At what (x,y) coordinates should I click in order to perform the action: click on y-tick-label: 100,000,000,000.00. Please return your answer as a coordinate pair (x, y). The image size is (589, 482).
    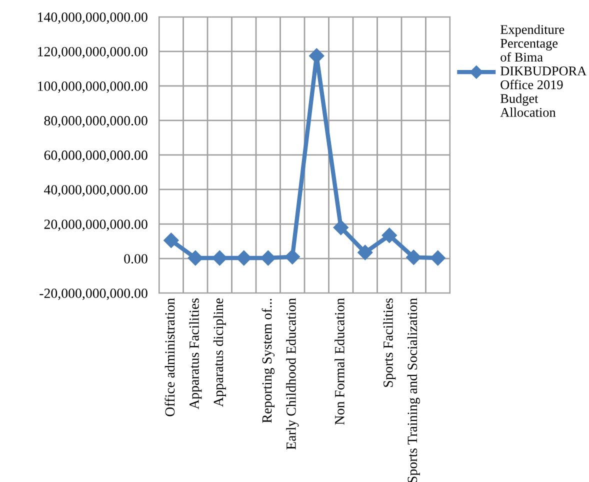
    Looking at the image, I should click on (93, 87).